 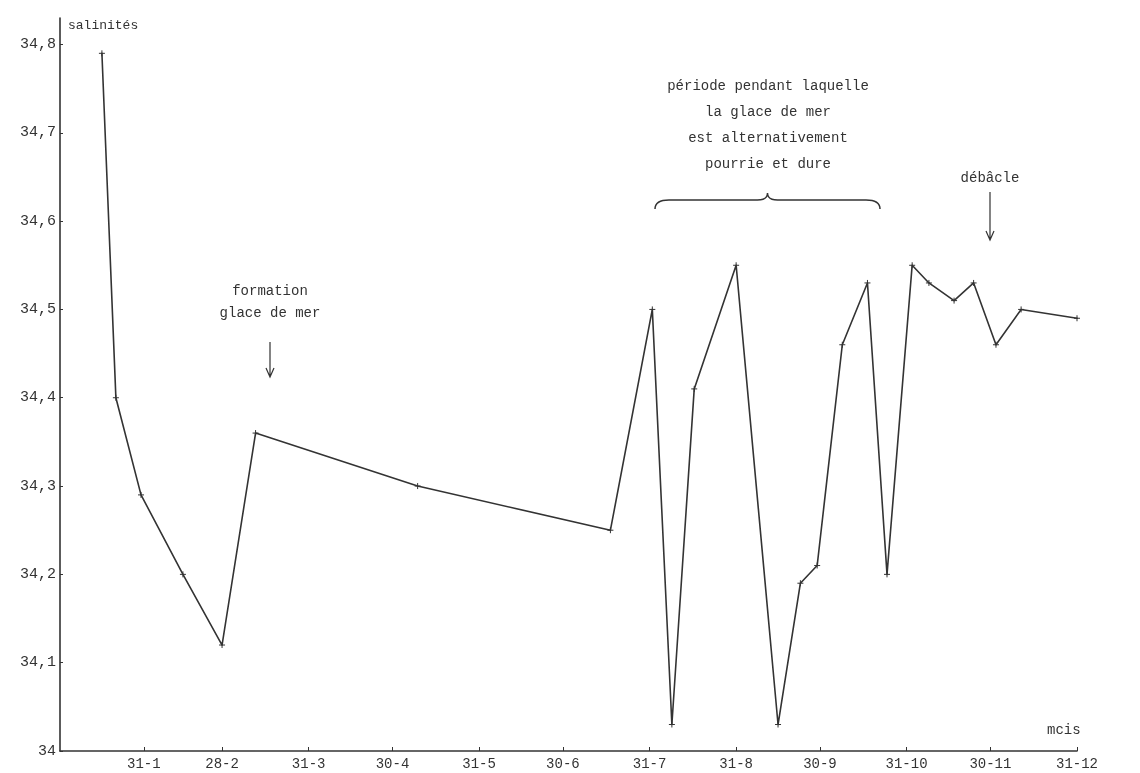 I want to click on annotation: formation glace de mer, so click(x=270, y=302).